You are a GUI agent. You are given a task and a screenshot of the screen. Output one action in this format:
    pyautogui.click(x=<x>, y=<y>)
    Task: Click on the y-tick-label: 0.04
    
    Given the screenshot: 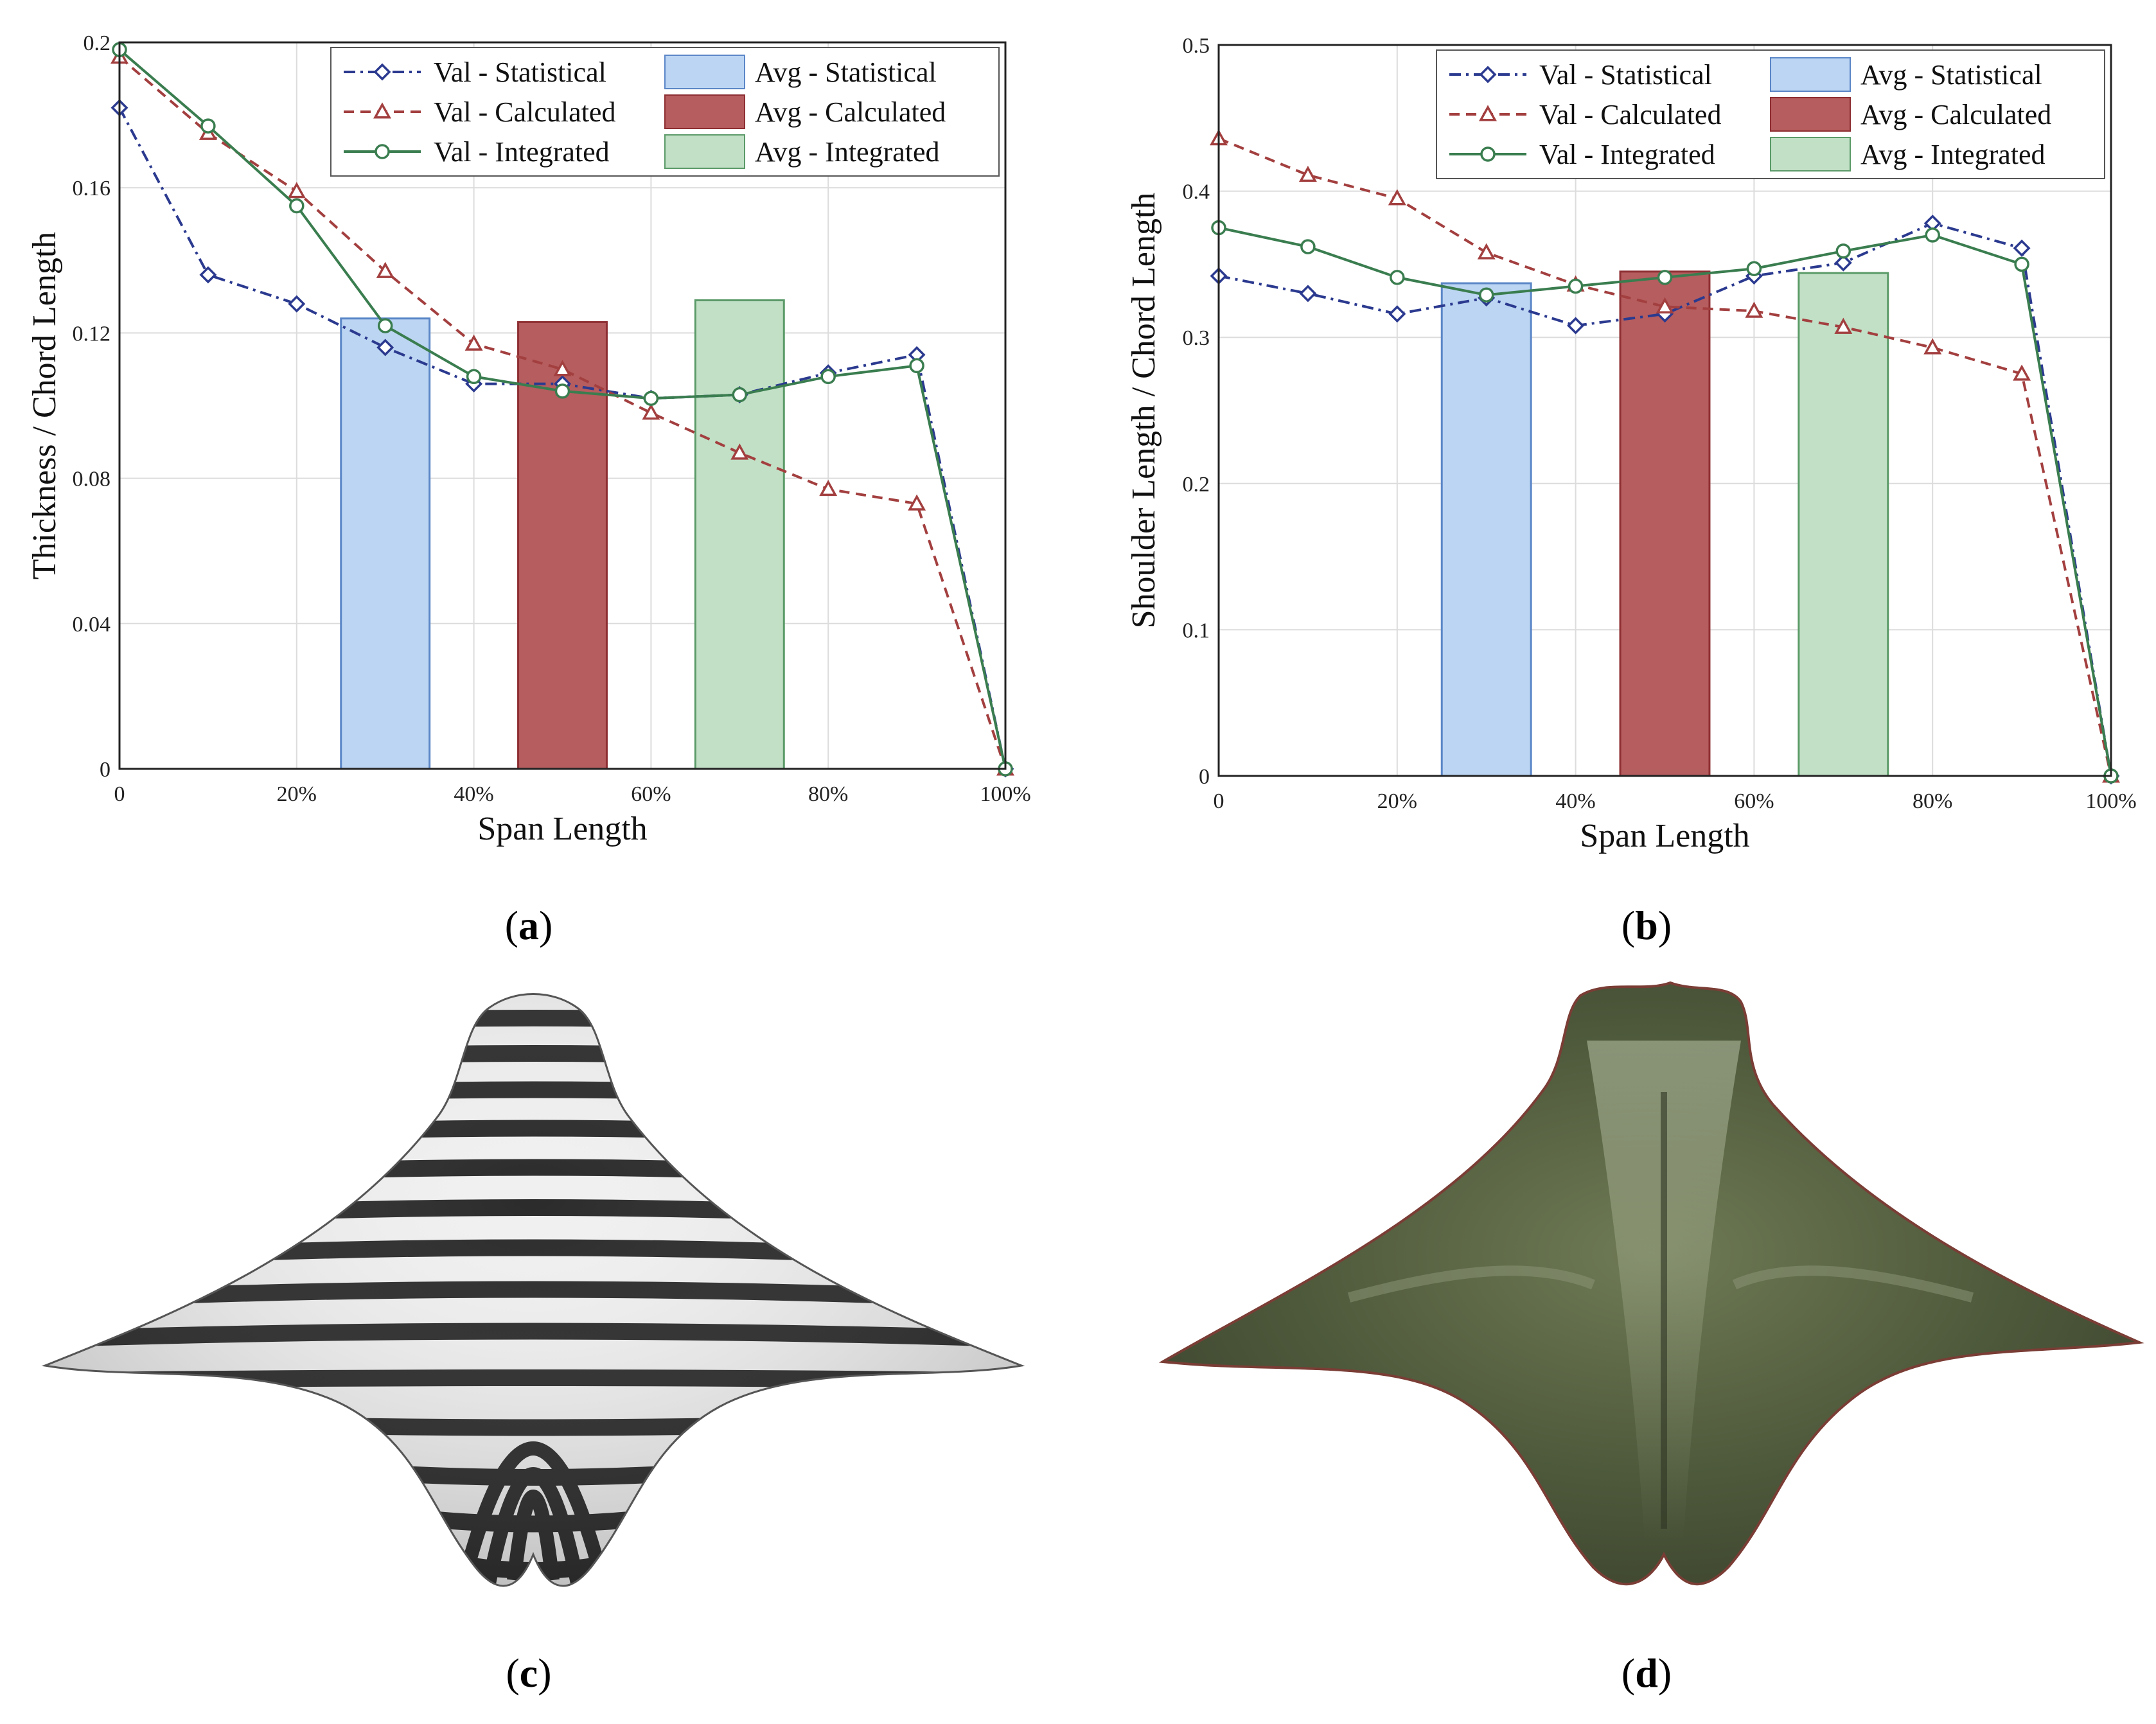 What is the action you would take?
    pyautogui.click(x=92, y=625)
    